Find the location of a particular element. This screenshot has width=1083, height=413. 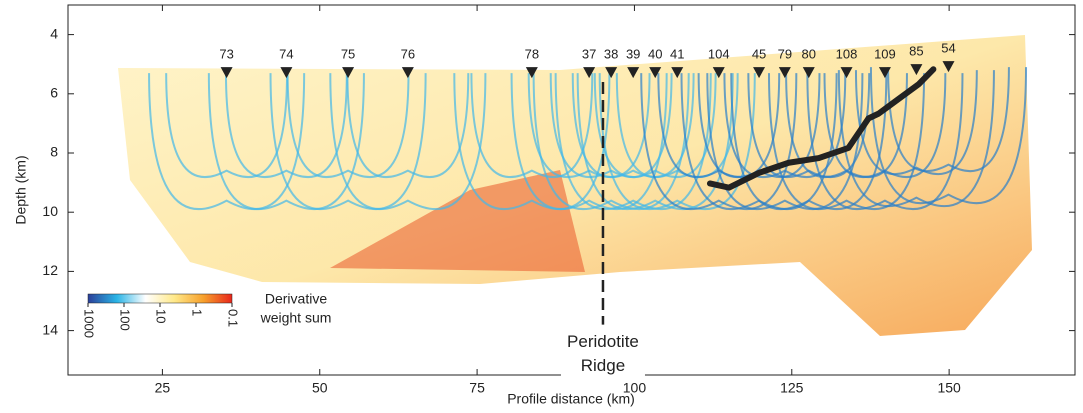

x-tick-label: 125 is located at coordinates (792, 388).